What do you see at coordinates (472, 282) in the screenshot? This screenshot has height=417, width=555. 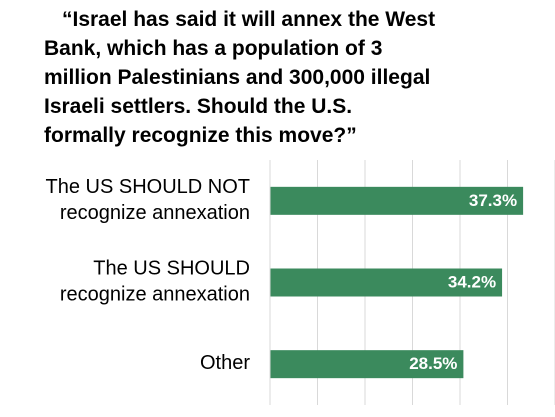 I see `value-label: 34.2%` at bounding box center [472, 282].